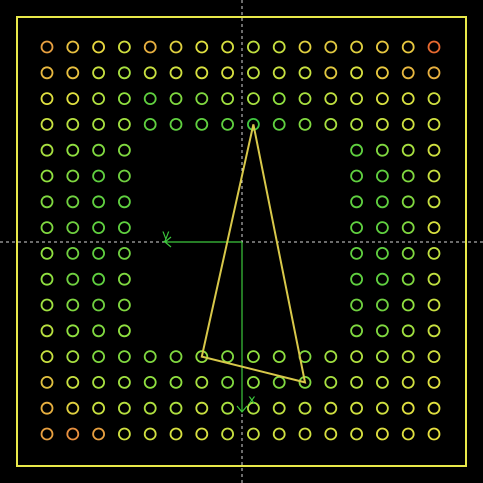  Describe the element at coordinates (253, 254) in the screenshot. I see `selection-triangle` at that location.